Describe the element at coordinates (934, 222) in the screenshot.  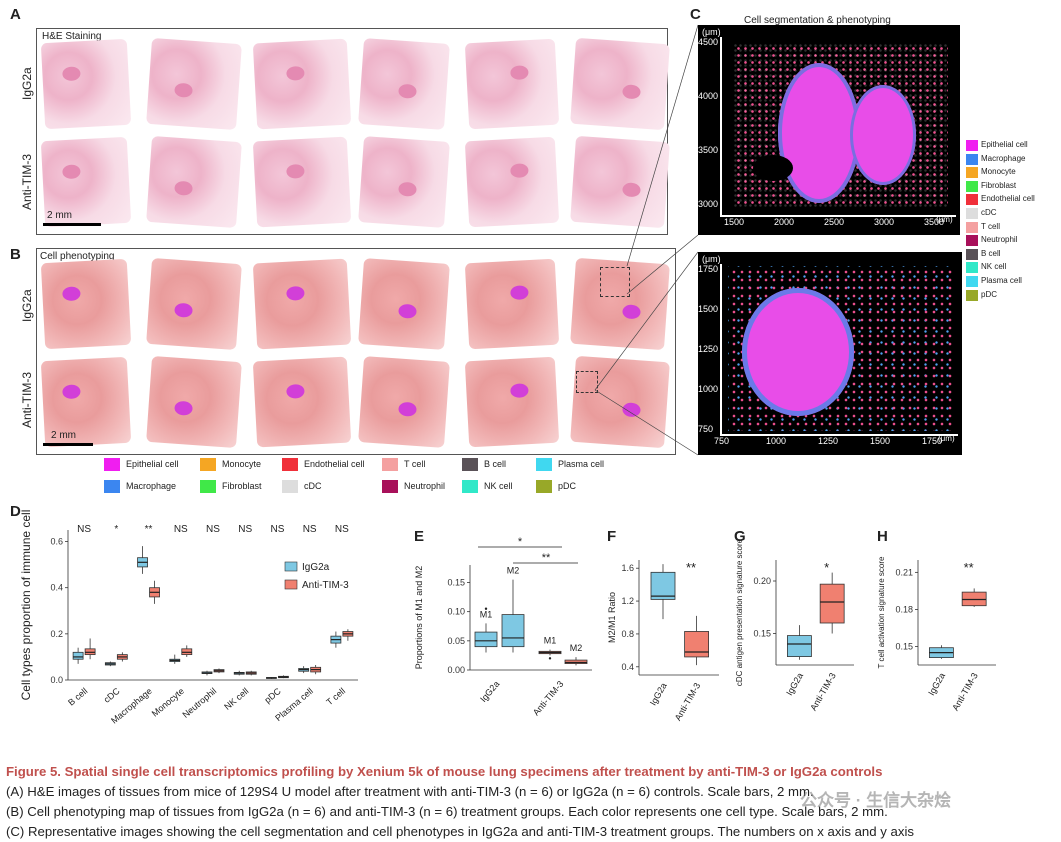
I see `x-tick-label: 3500` at that location.